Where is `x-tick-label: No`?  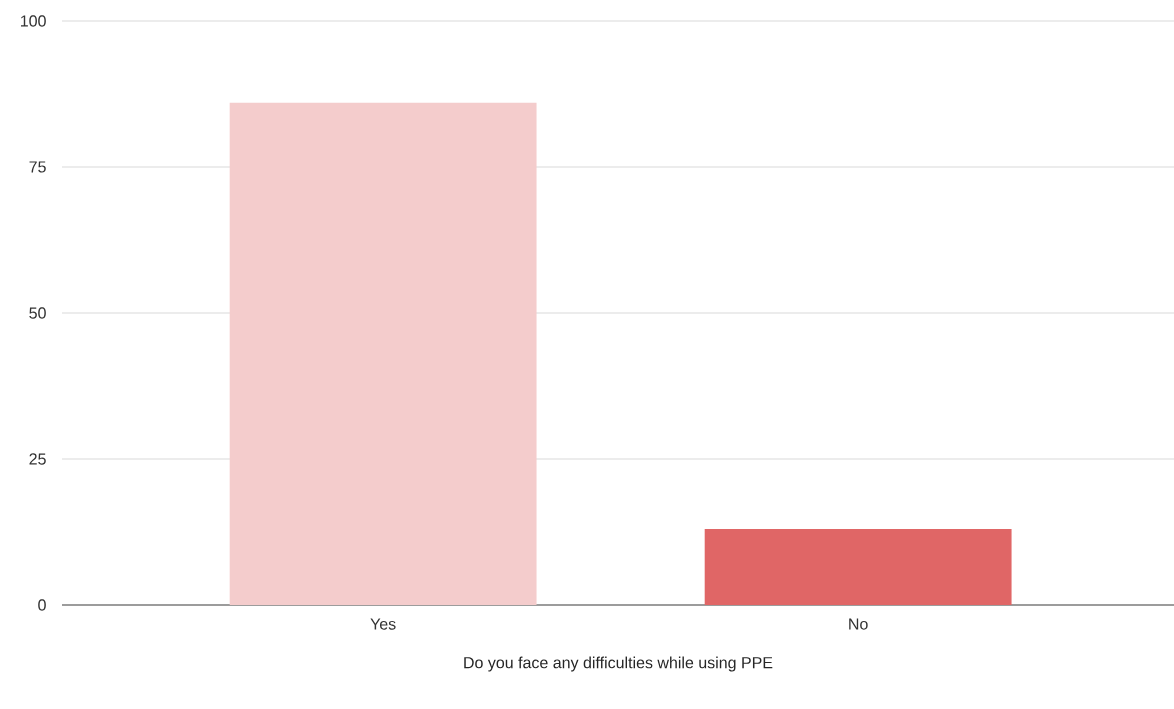 x-tick-label: No is located at coordinates (858, 624).